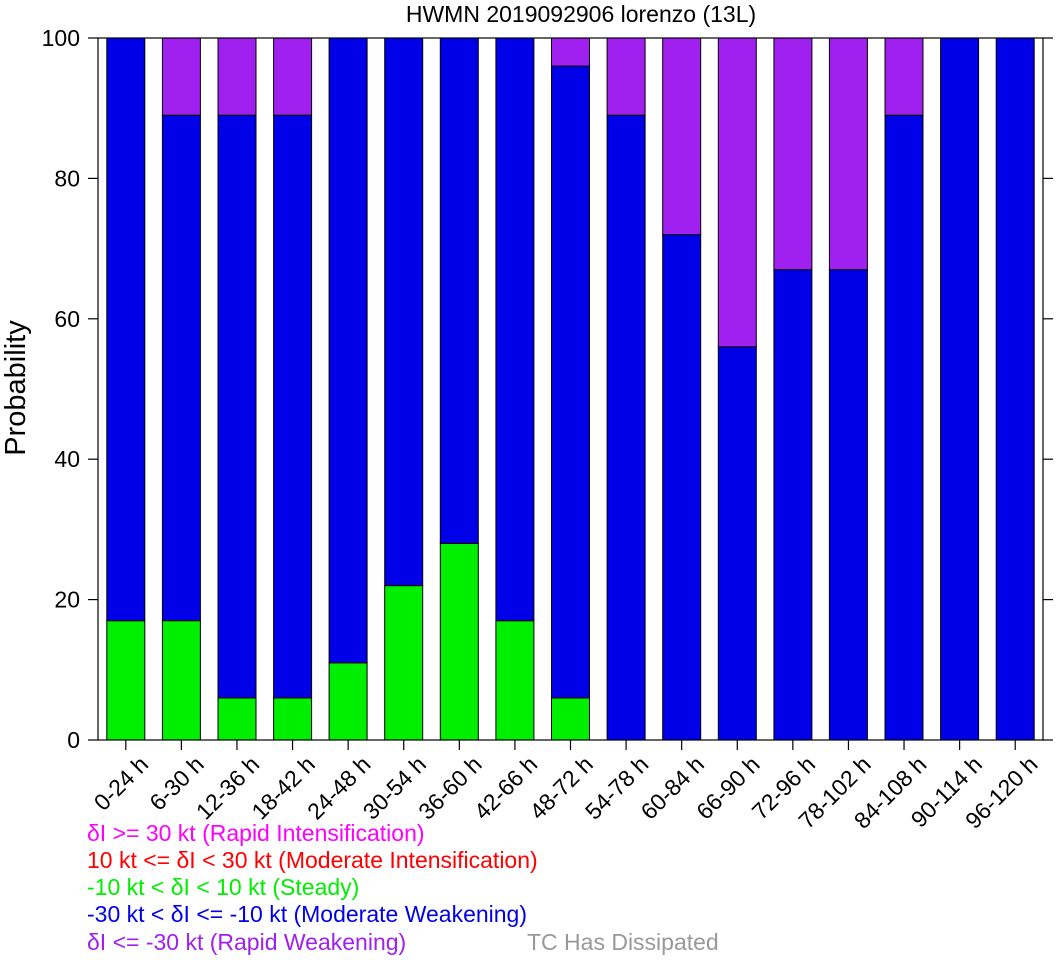 This screenshot has height=960, width=1057. I want to click on y-tick-label-100: 100, so click(61, 38).